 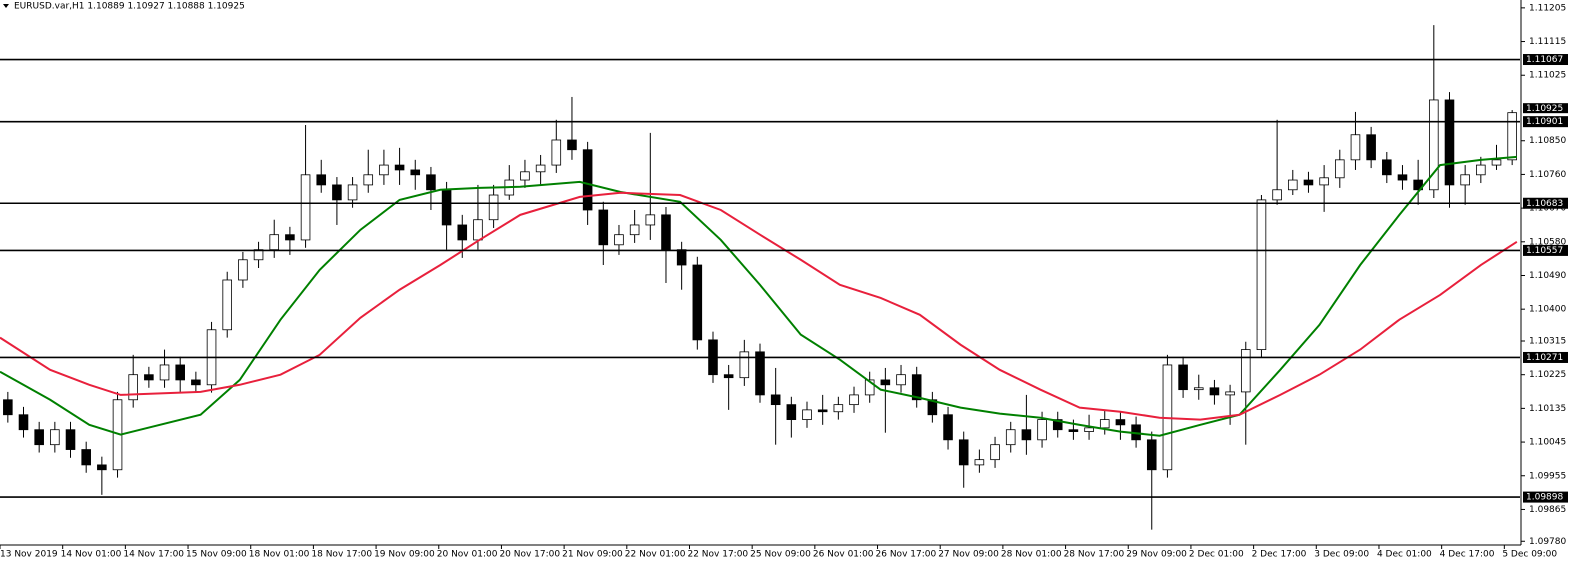 What do you see at coordinates (906, 555) in the screenshot?
I see `x-tick-label: 26 Nov 17:00` at bounding box center [906, 555].